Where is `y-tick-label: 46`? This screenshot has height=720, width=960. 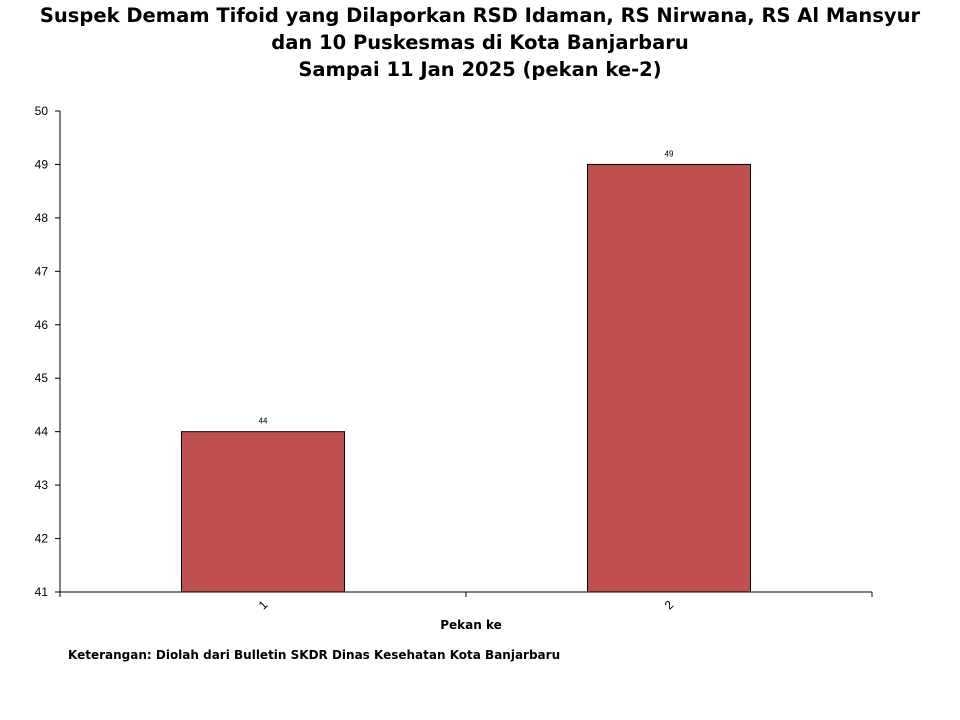
y-tick-label: 46 is located at coordinates (42, 325).